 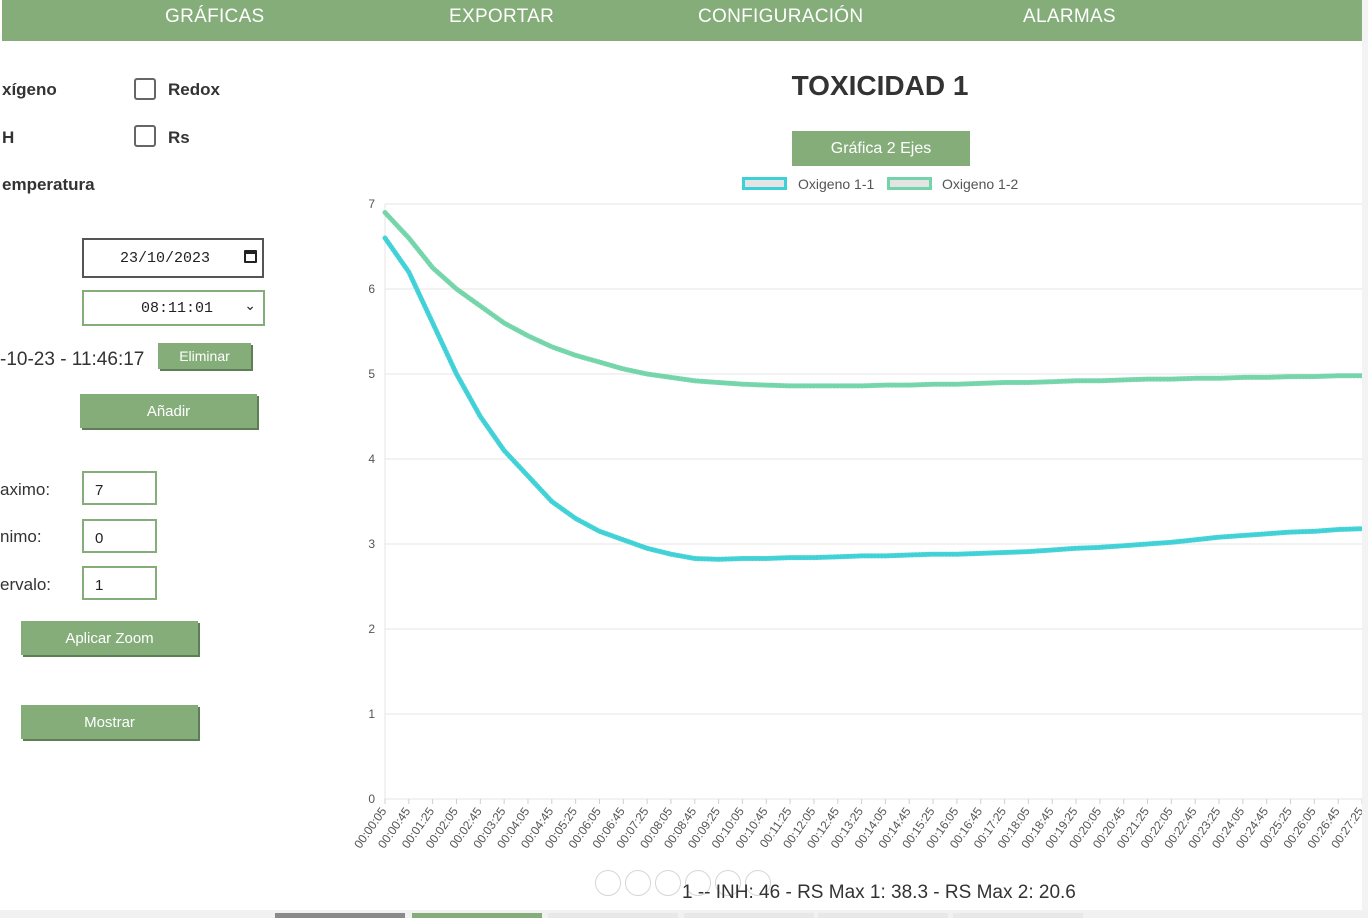 I want to click on chart-title: TOXICIDAD 1, so click(x=880, y=85).